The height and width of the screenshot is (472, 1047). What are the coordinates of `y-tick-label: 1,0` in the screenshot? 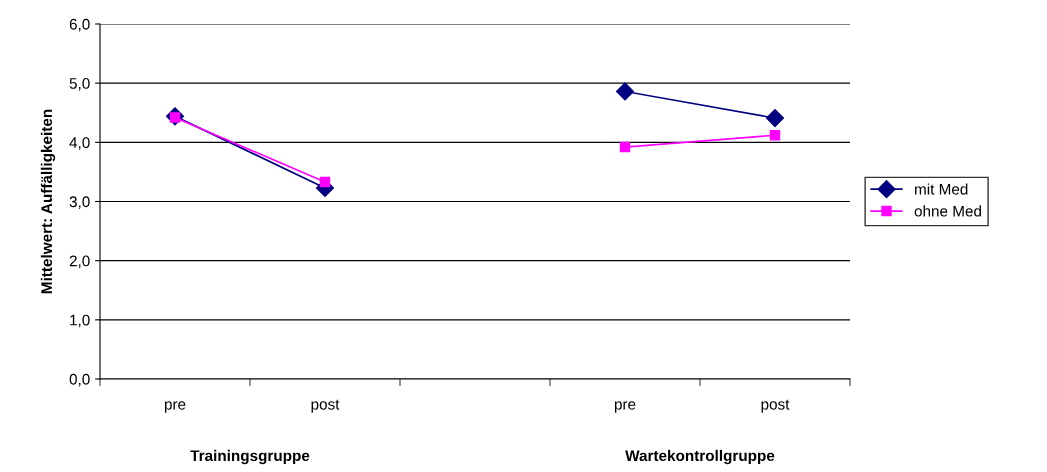 It's located at (80, 321).